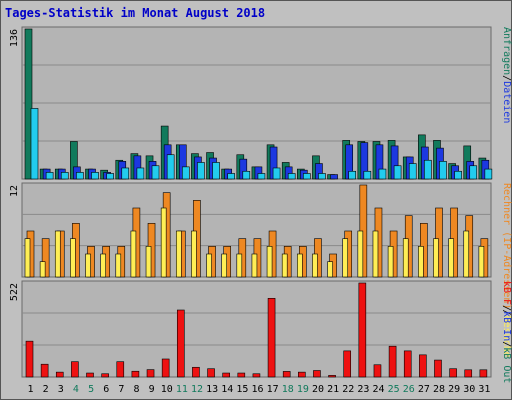 Image resolution: width=512 pixels, height=400 pixels. I want to click on x-label-17: 17, so click(273, 389).